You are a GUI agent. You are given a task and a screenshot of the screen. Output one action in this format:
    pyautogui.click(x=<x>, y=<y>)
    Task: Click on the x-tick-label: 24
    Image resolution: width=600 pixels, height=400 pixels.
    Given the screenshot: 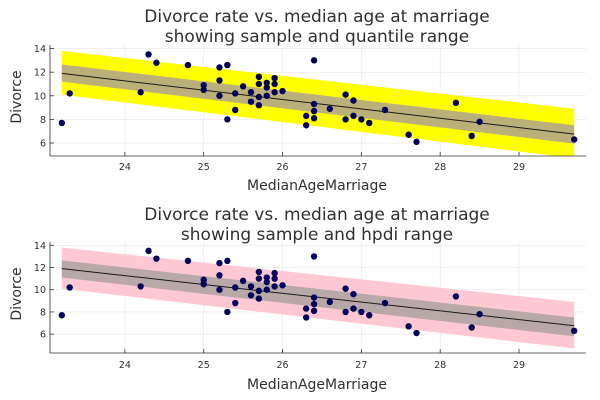 What is the action you would take?
    pyautogui.click(x=125, y=365)
    